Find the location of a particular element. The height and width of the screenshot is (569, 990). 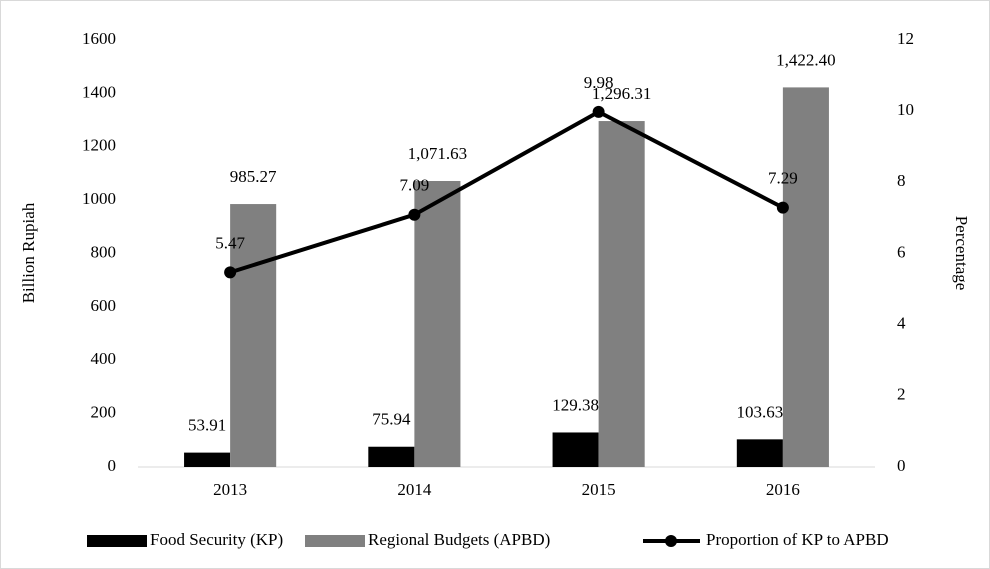

y-tick-label: 400 is located at coordinates (104, 358).